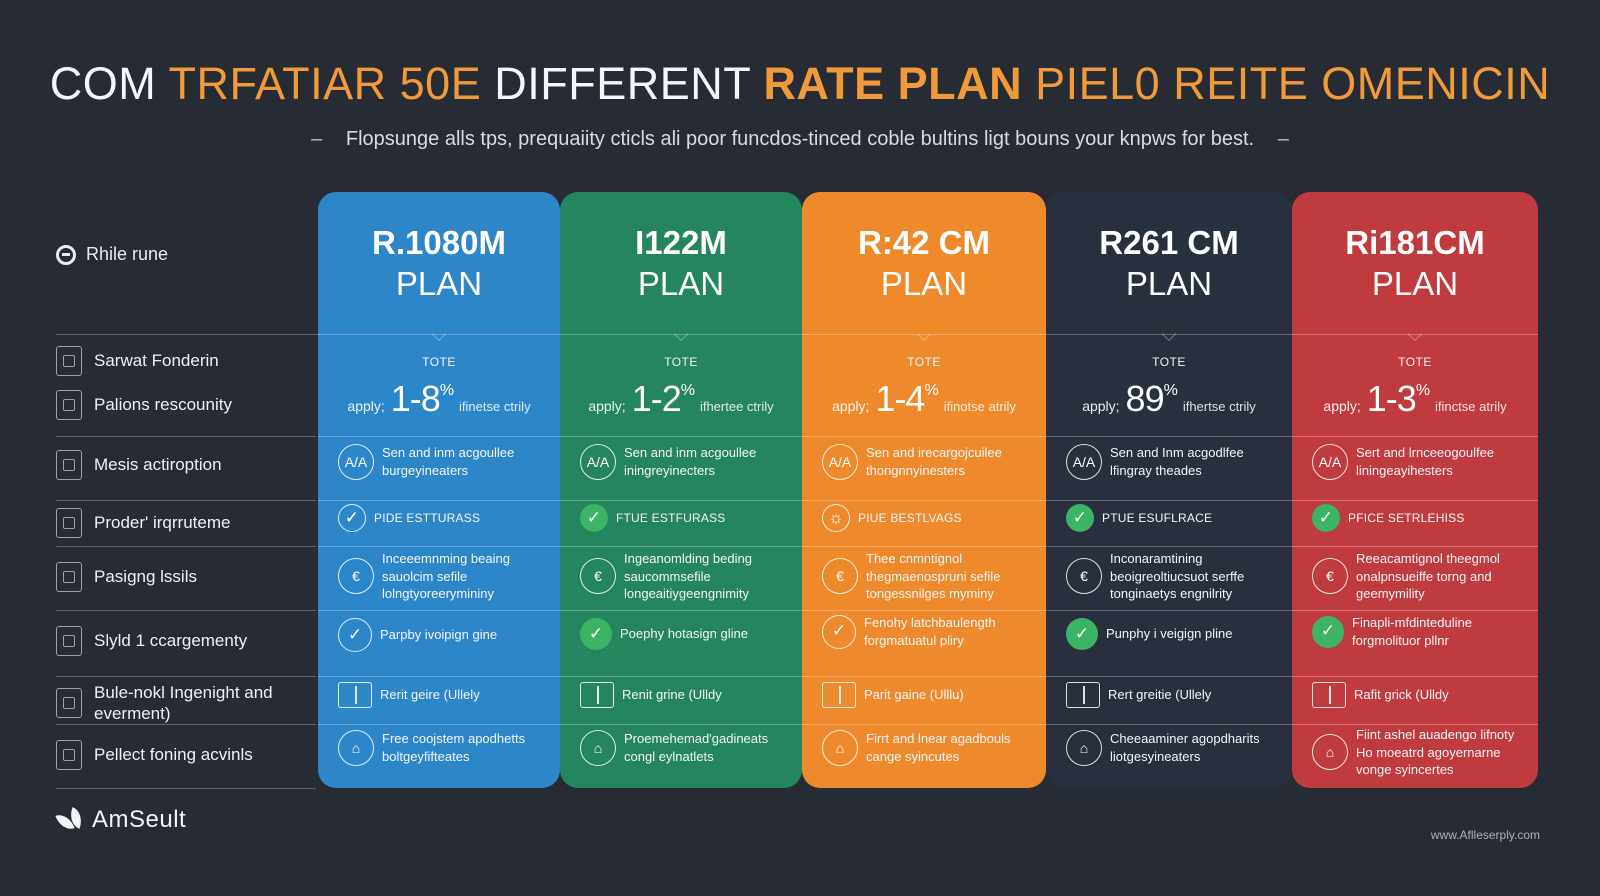  What do you see at coordinates (681, 263) in the screenshot?
I see `plan-title: I122M PLAN` at bounding box center [681, 263].